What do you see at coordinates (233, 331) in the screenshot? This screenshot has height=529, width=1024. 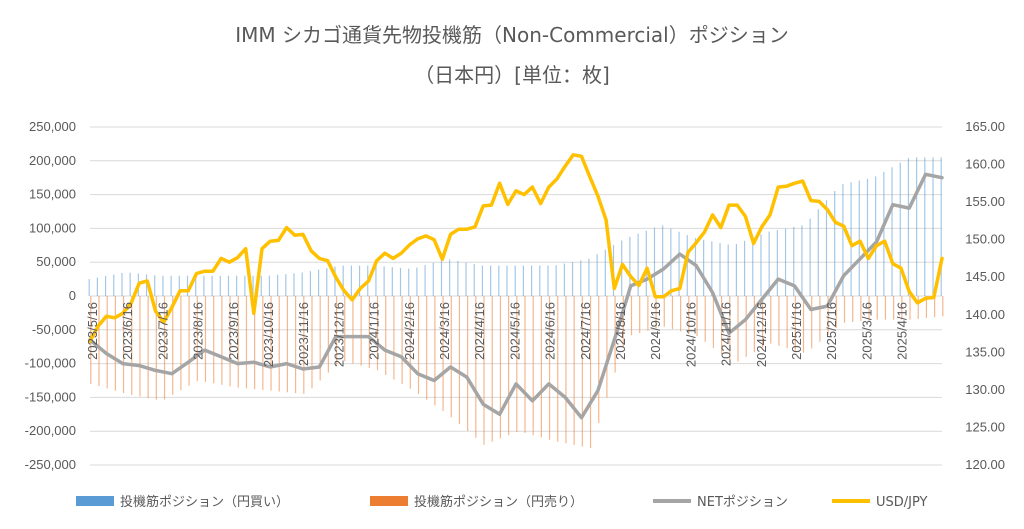 I see `x-tick-label: 2023/9/16` at bounding box center [233, 331].